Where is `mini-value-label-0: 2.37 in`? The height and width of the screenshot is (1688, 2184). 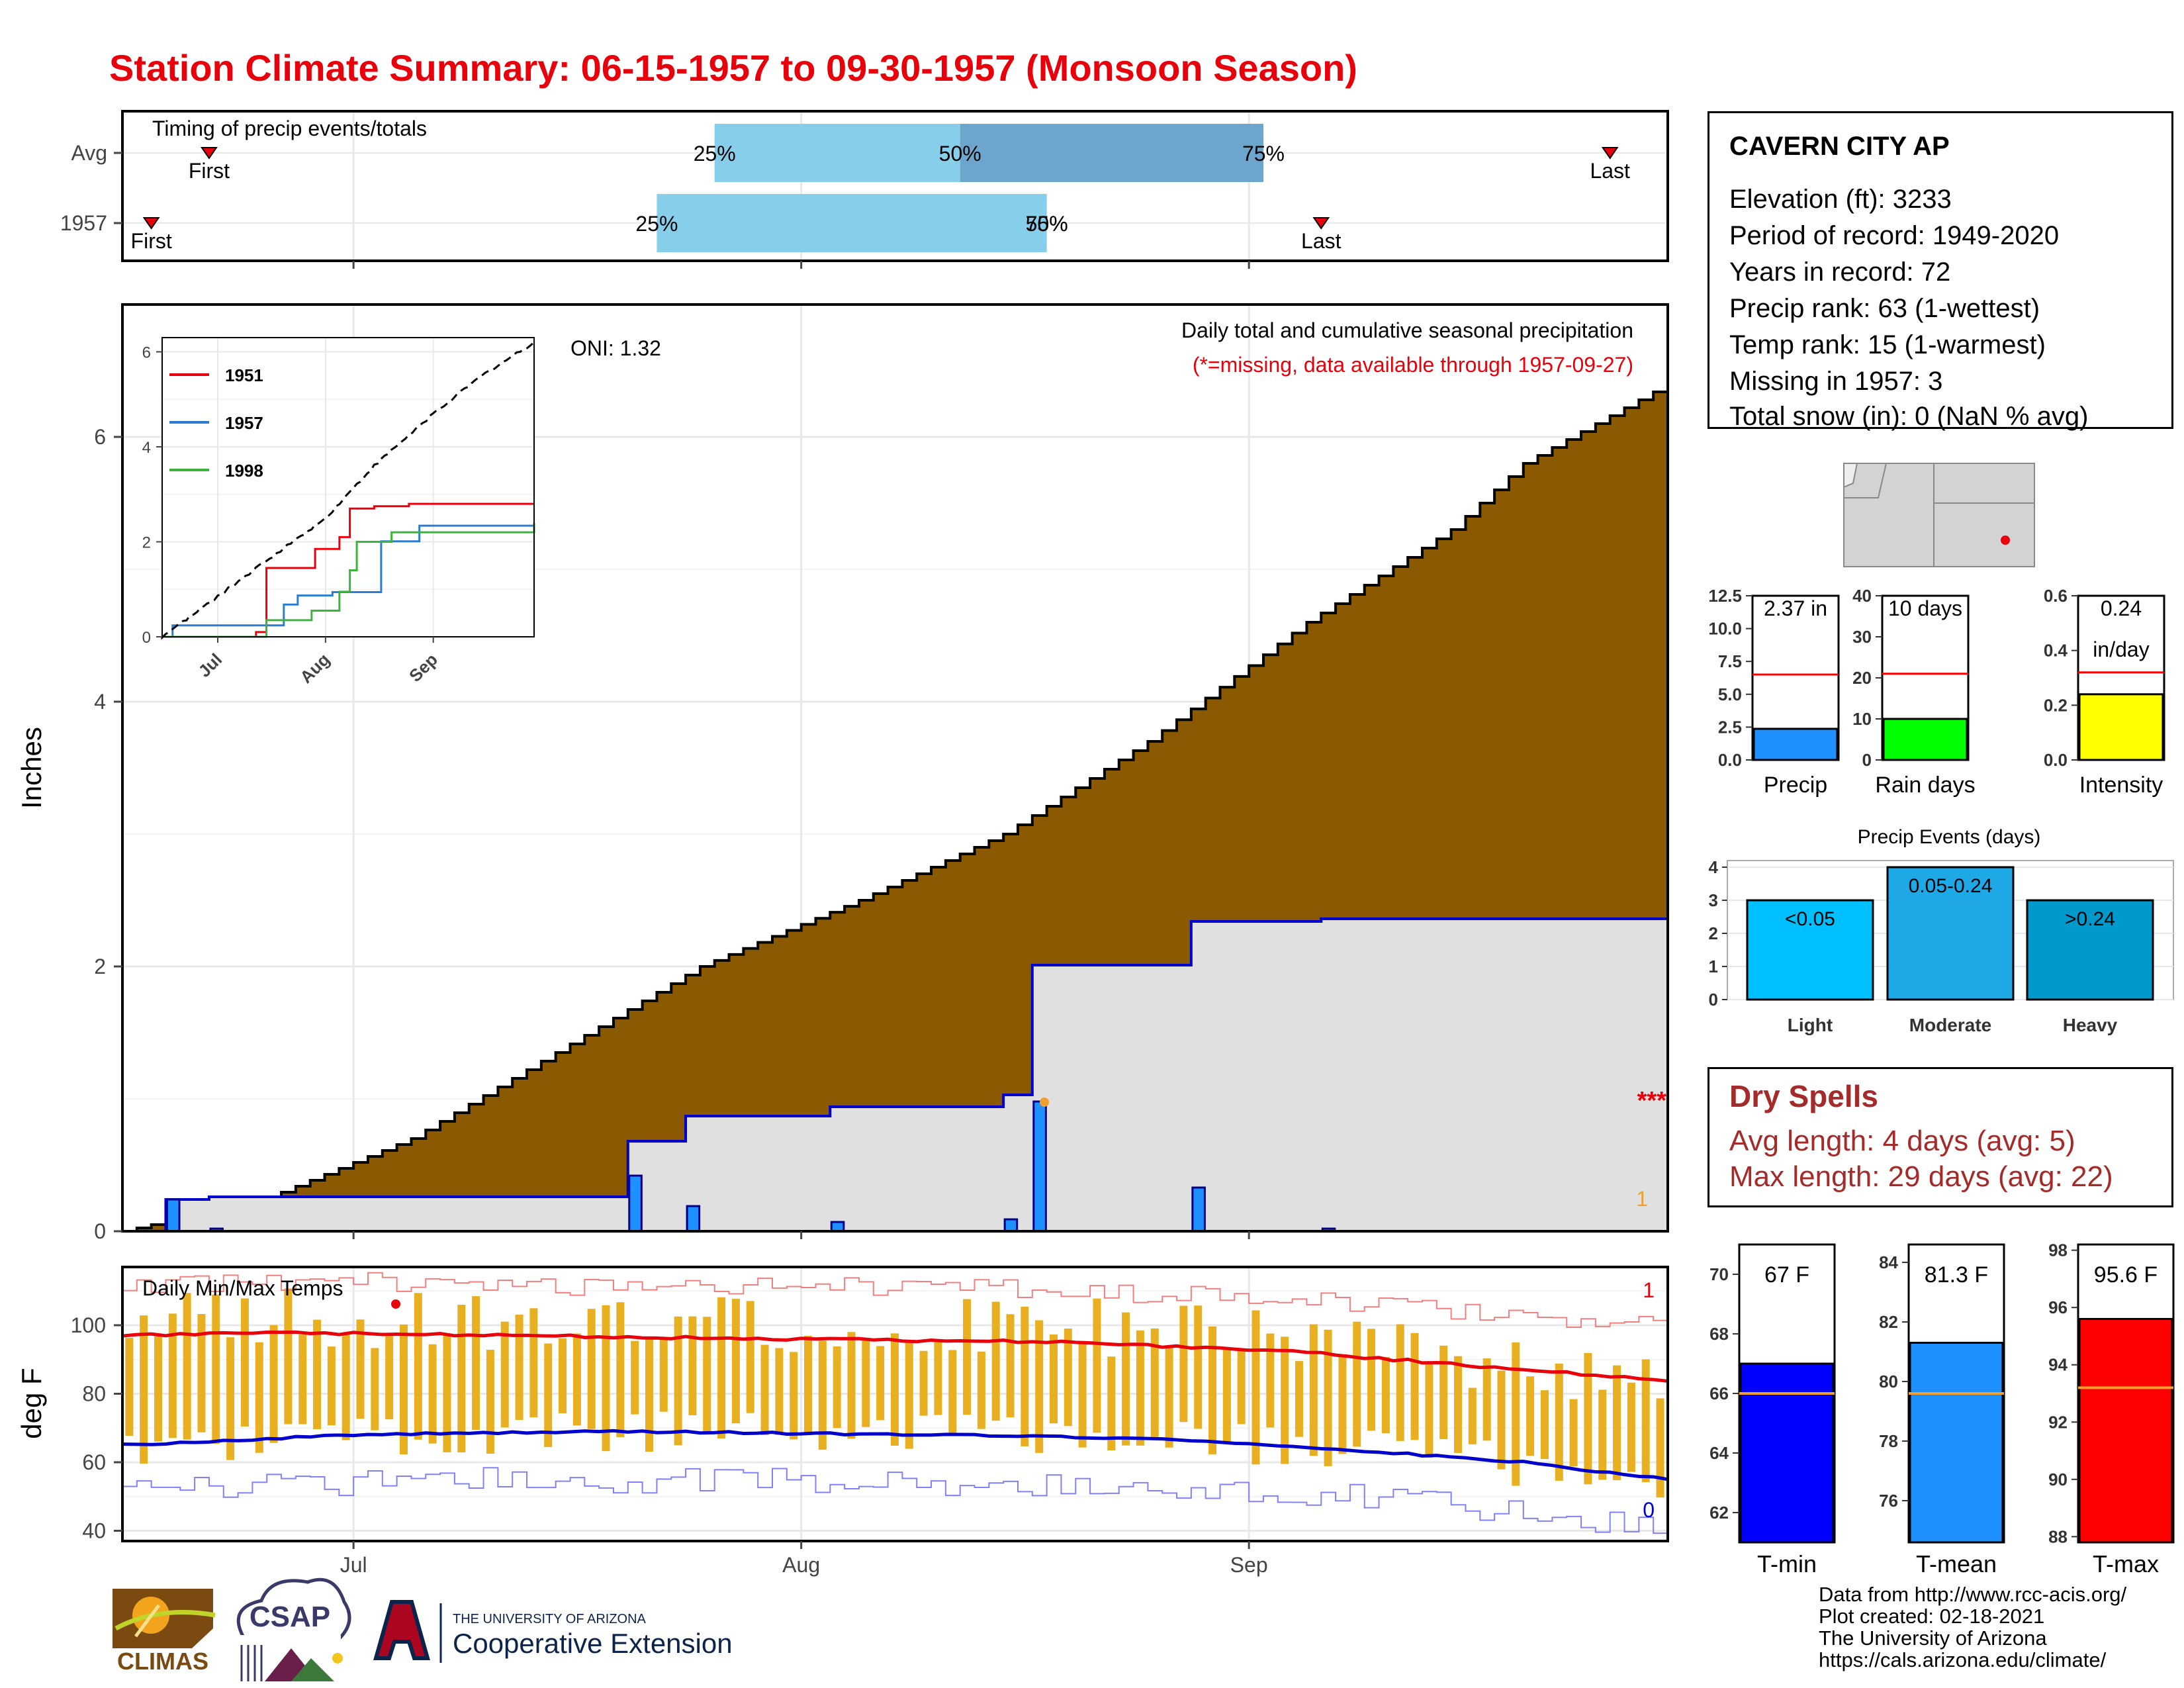
mini-value-label-0: 2.37 in is located at coordinates (1795, 608).